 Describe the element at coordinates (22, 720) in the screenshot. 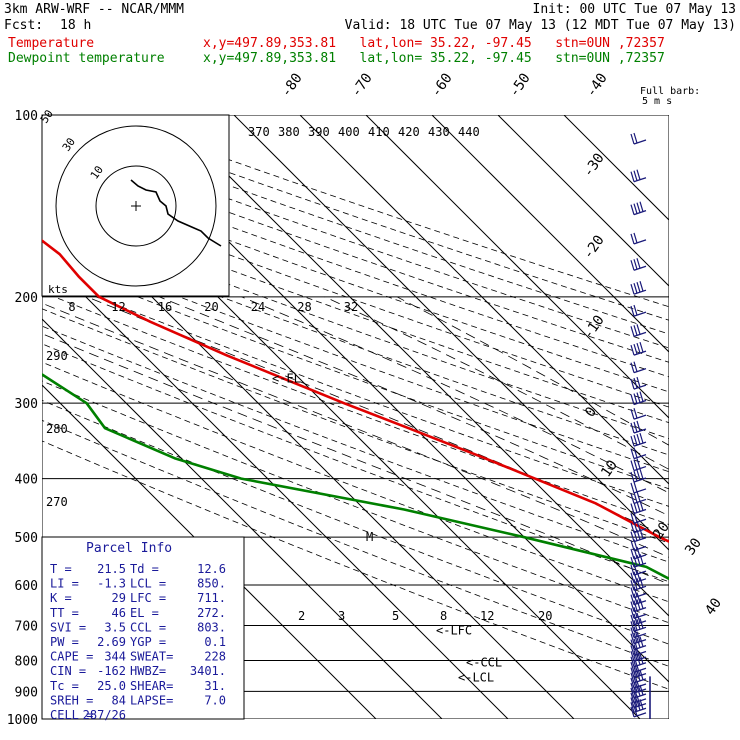

I see `pressure-label-1000: 1000` at that location.